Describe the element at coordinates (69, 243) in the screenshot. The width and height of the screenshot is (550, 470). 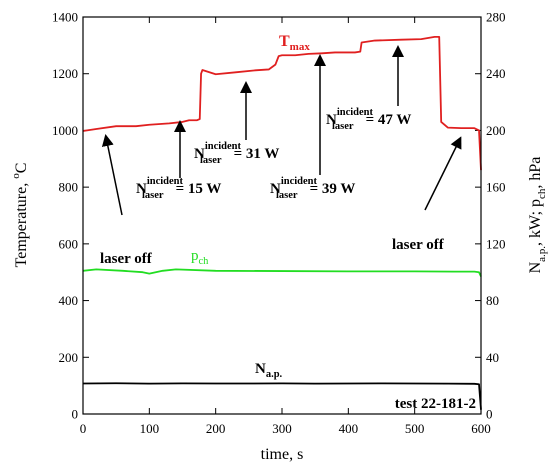
I see `y-left-tick-label: 600` at that location.